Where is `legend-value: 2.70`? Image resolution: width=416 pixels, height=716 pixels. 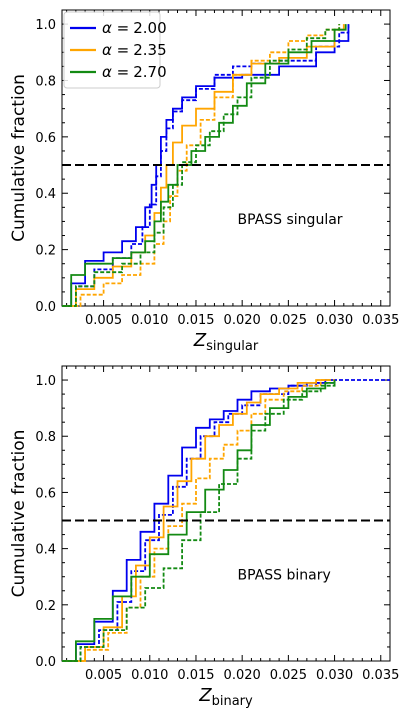 legend-value: 2.70 is located at coordinates (149, 72).